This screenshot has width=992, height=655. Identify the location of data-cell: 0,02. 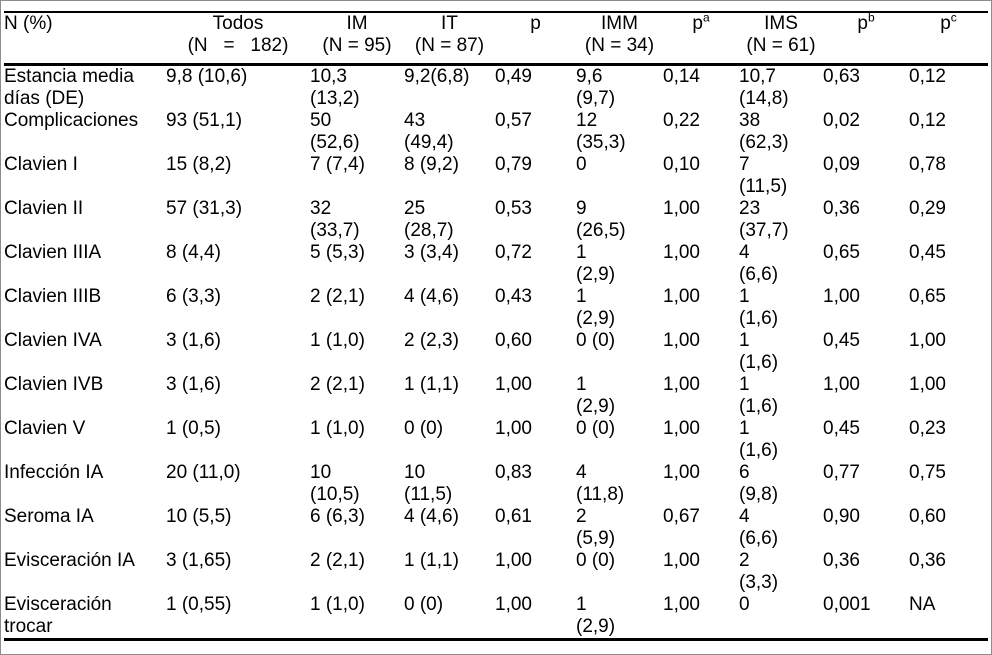
(841, 120).